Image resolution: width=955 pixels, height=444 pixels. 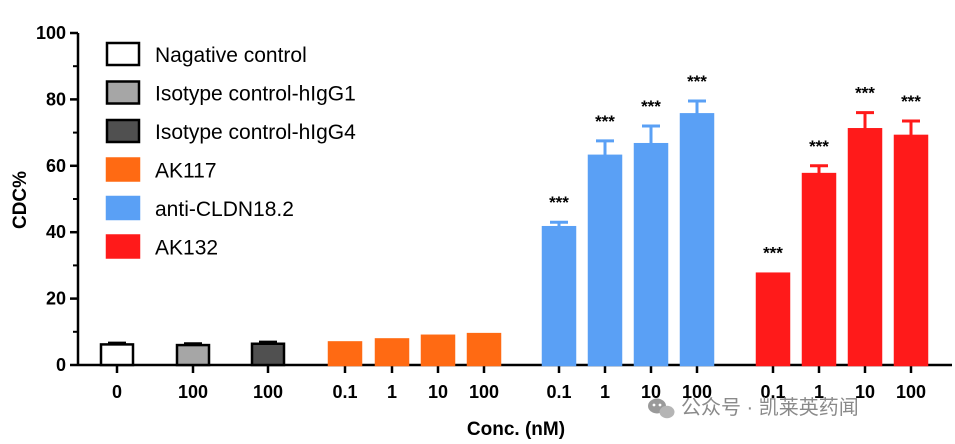 I want to click on x-tick-label: 0, so click(x=117, y=392).